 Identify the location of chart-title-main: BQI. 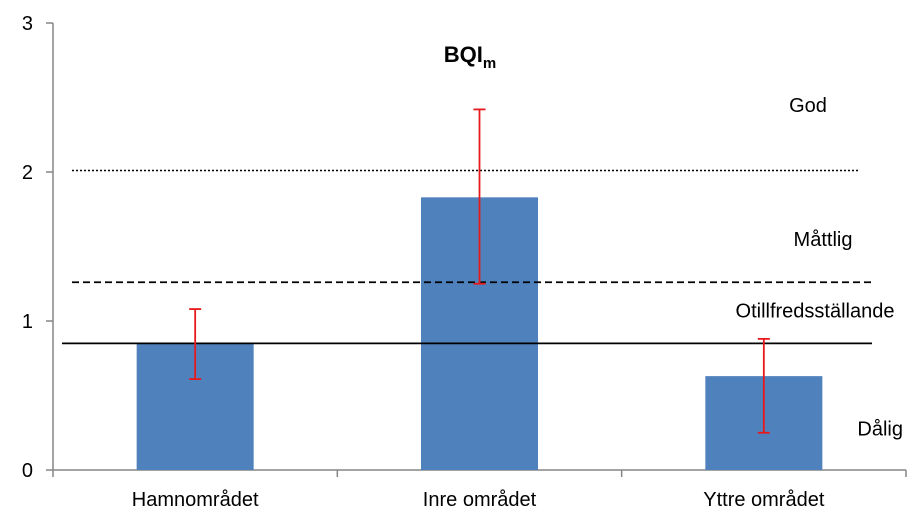
(463, 54).